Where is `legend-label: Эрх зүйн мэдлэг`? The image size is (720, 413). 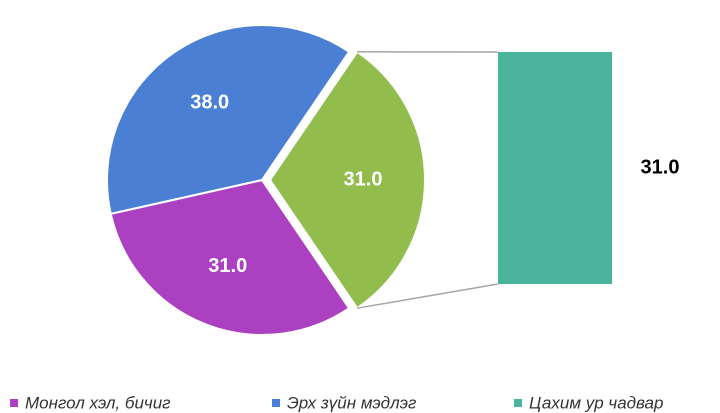
legend-label: Эрх зүйн мэдлэг is located at coordinates (351, 402).